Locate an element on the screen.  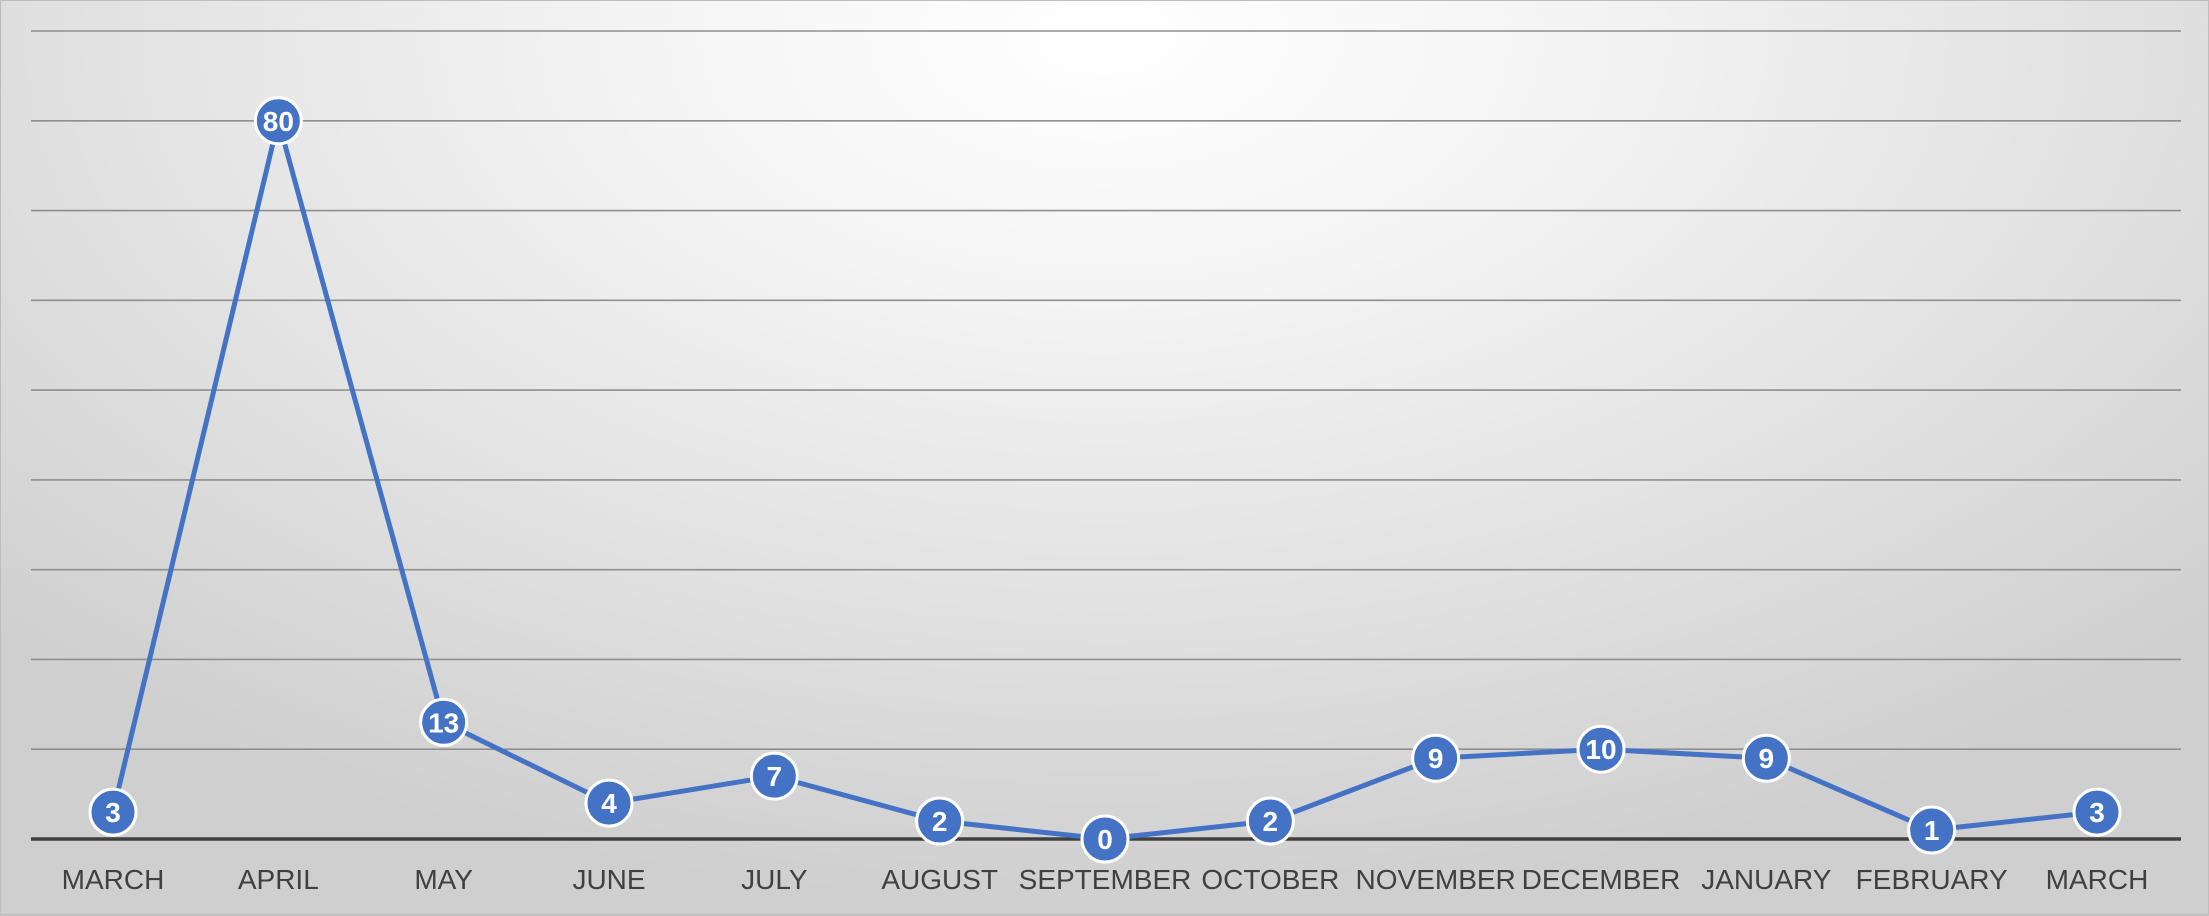
data-label: 0 is located at coordinates (1105, 839).